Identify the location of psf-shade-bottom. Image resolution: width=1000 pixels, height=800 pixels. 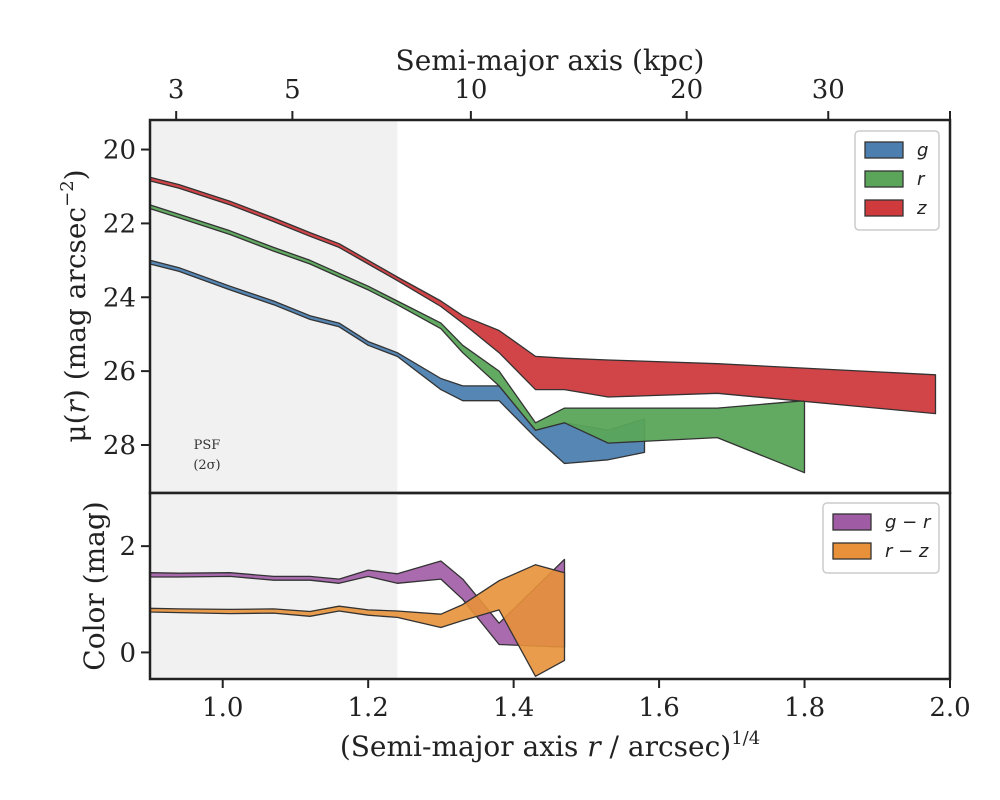
(274, 586).